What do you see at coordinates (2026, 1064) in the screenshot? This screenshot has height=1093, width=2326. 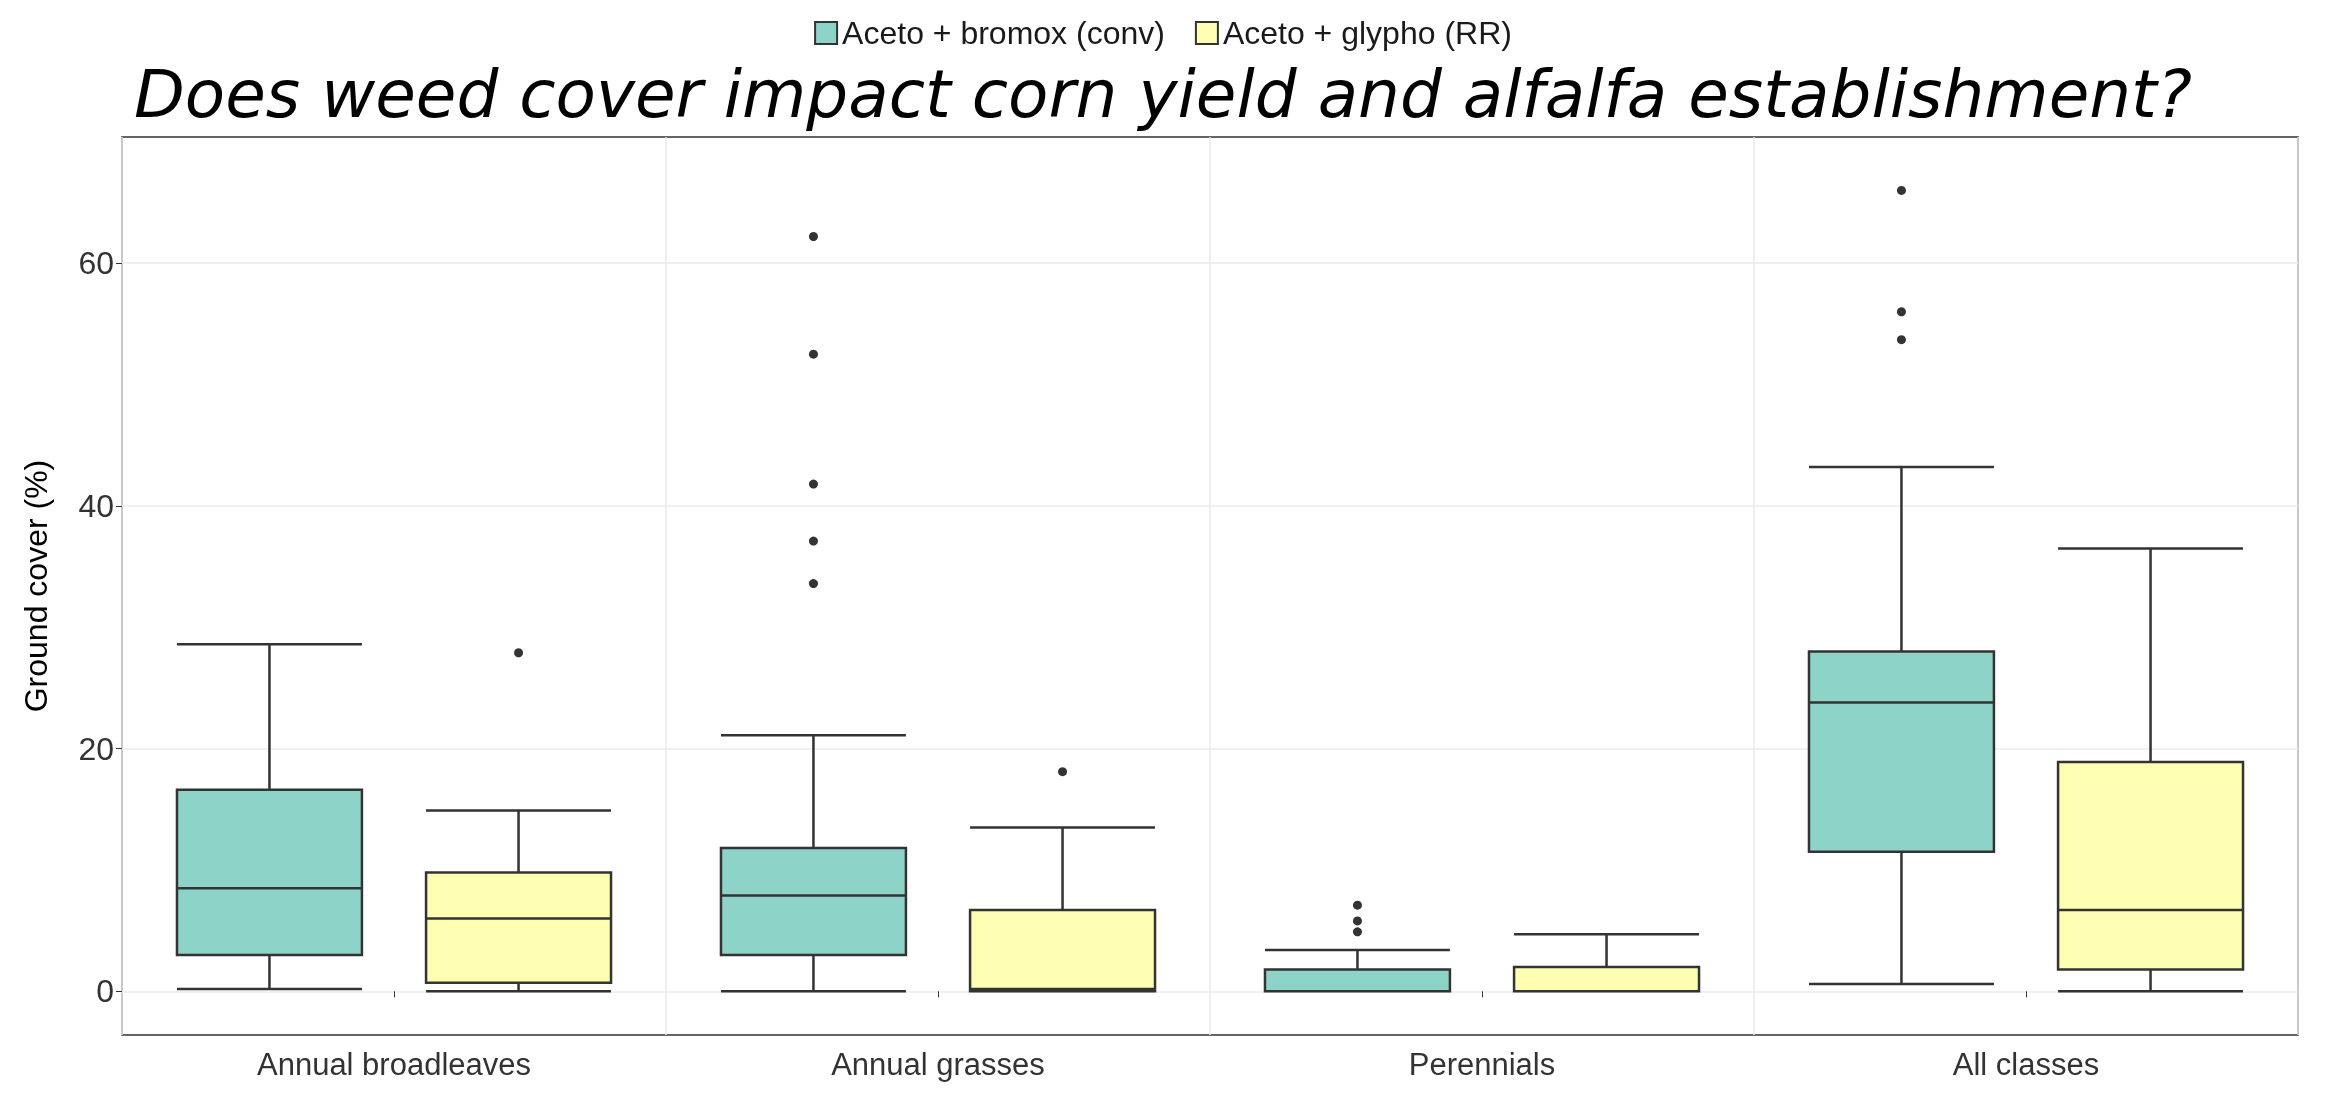 I see `x-tick-label: All classes` at bounding box center [2026, 1064].